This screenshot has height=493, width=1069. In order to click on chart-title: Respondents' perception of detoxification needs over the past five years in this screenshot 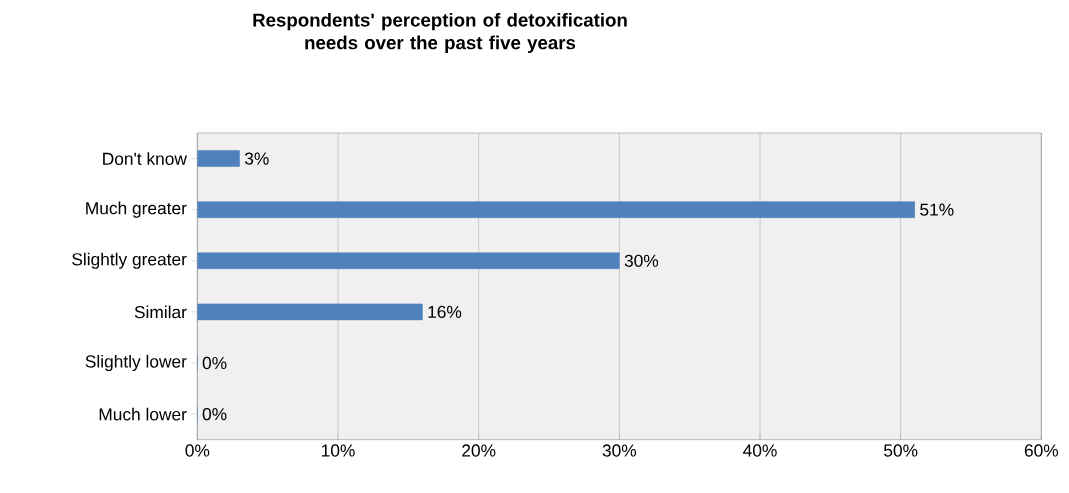, I will do `click(440, 33)`.